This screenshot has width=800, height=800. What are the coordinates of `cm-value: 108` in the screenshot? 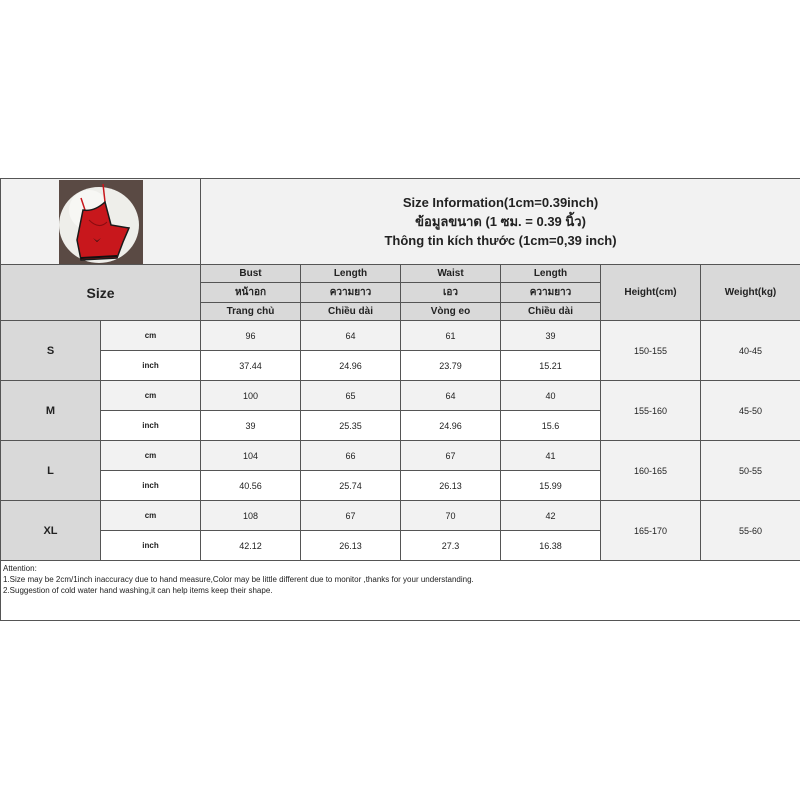 It's located at (250, 515).